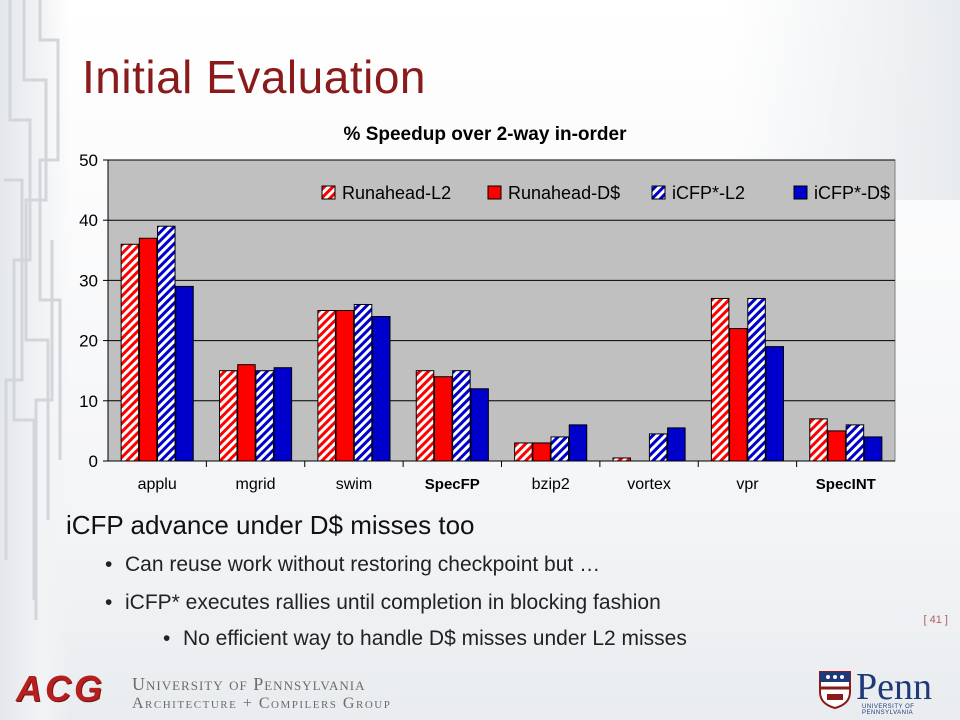 The image size is (960, 720). What do you see at coordinates (485, 134) in the screenshot?
I see `chart-title: % Speedup over 2-way in-order` at bounding box center [485, 134].